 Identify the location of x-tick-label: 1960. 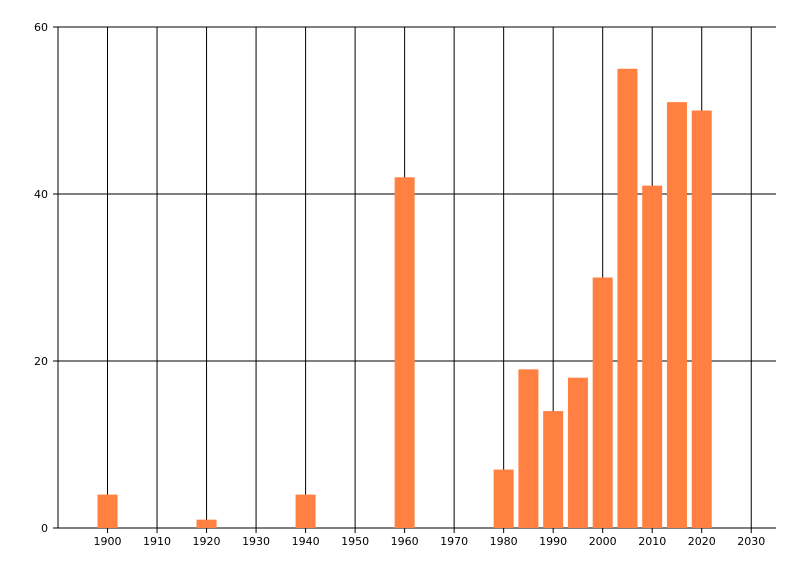
(405, 541).